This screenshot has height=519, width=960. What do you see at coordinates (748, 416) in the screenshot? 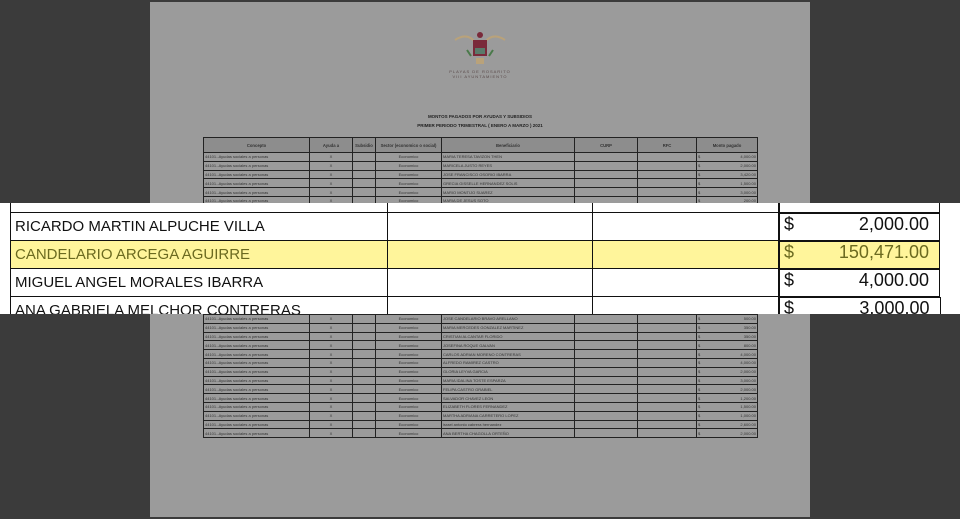
I see `amount: 1,000.00` at bounding box center [748, 416].